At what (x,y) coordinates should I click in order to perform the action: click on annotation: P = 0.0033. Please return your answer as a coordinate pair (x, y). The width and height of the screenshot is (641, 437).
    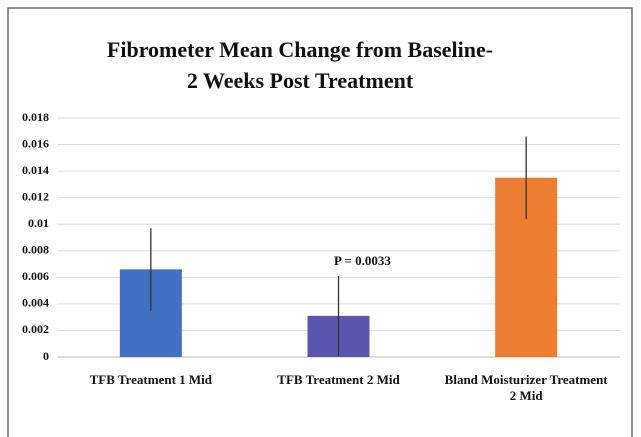
    Looking at the image, I should click on (362, 260).